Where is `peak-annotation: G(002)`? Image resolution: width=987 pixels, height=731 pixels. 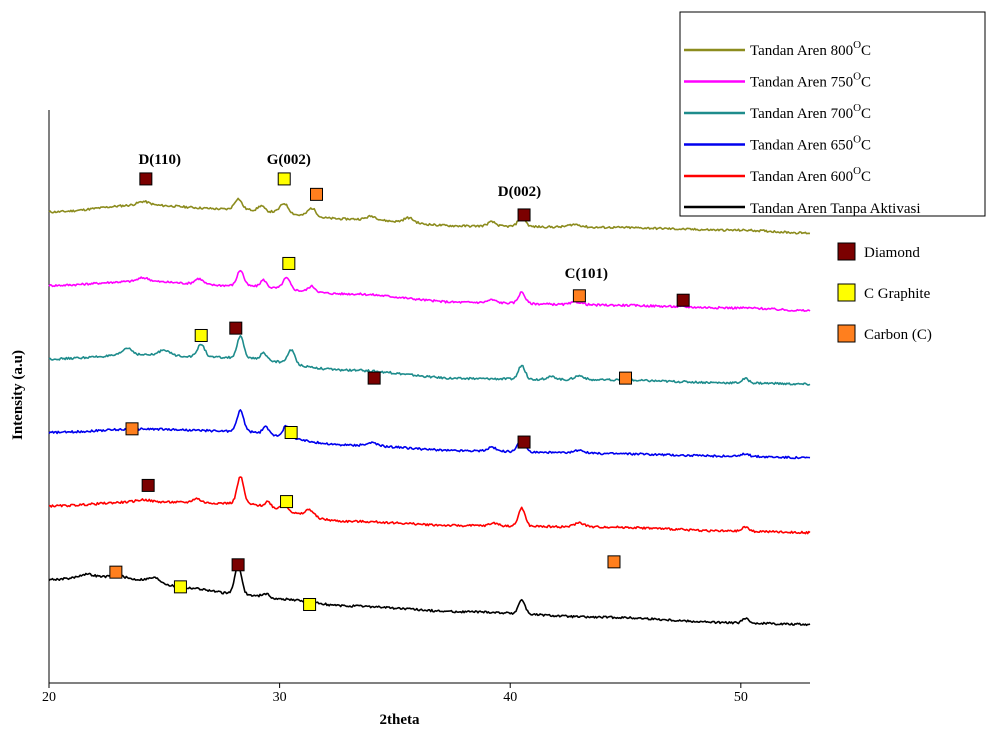
peak-annotation: G(002) is located at coordinates (289, 160).